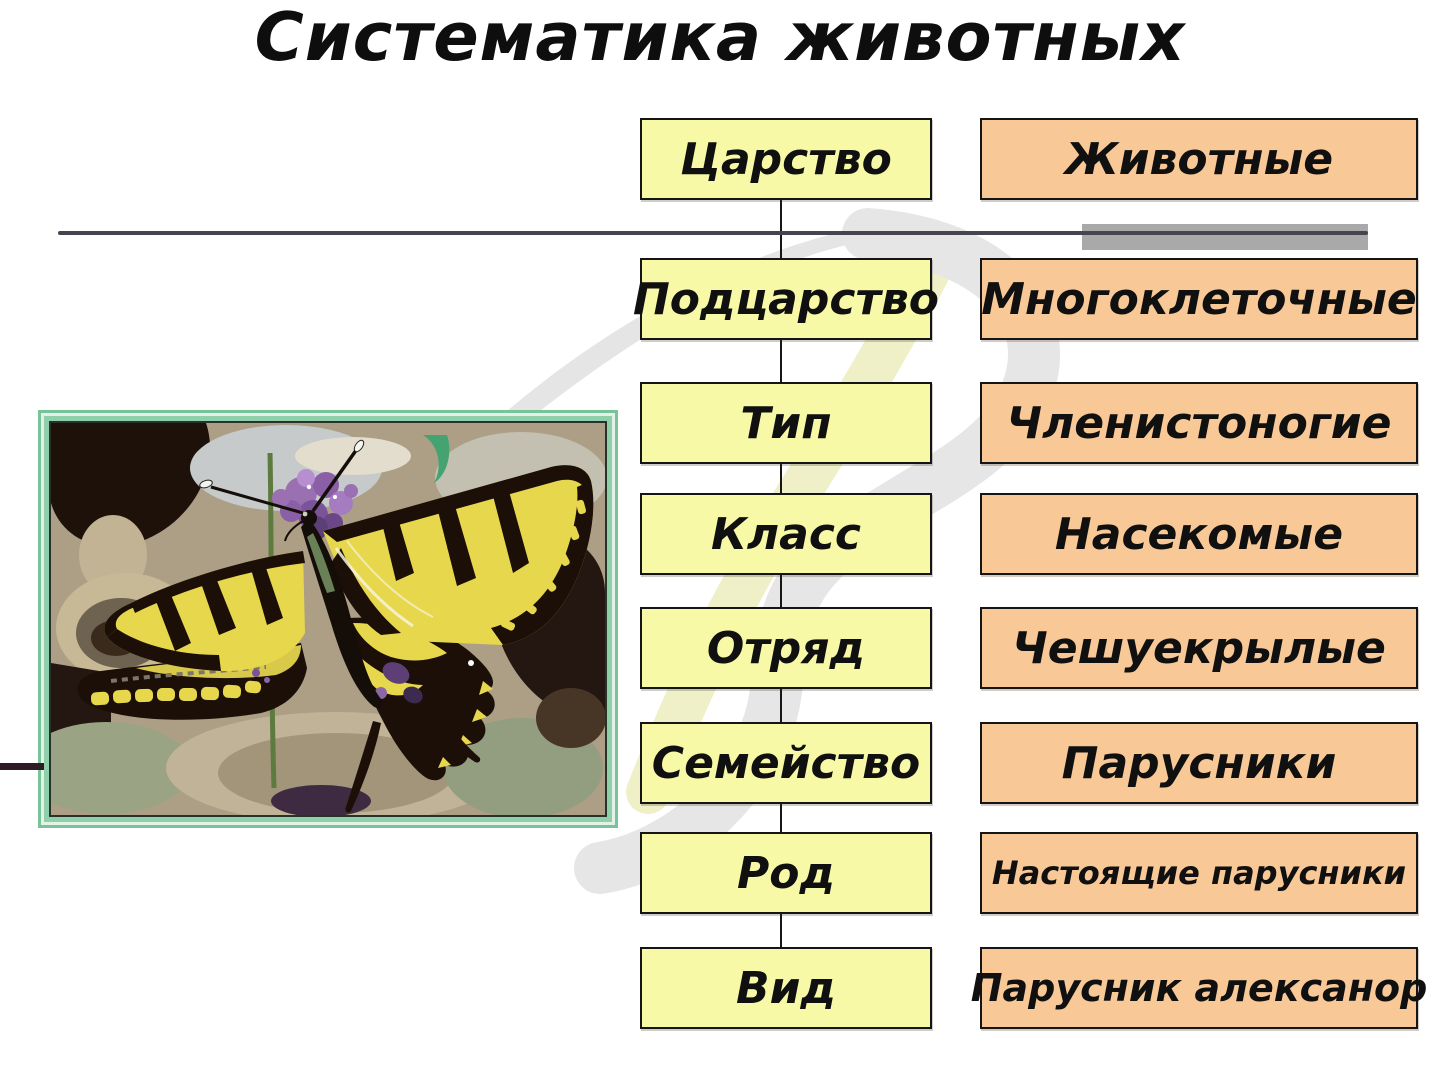 Image resolution: width=1440 pixels, height=1080 pixels. What do you see at coordinates (1199, 988) in the screenshot?
I see `taxon-box-species: Парусник алексанор` at bounding box center [1199, 988].